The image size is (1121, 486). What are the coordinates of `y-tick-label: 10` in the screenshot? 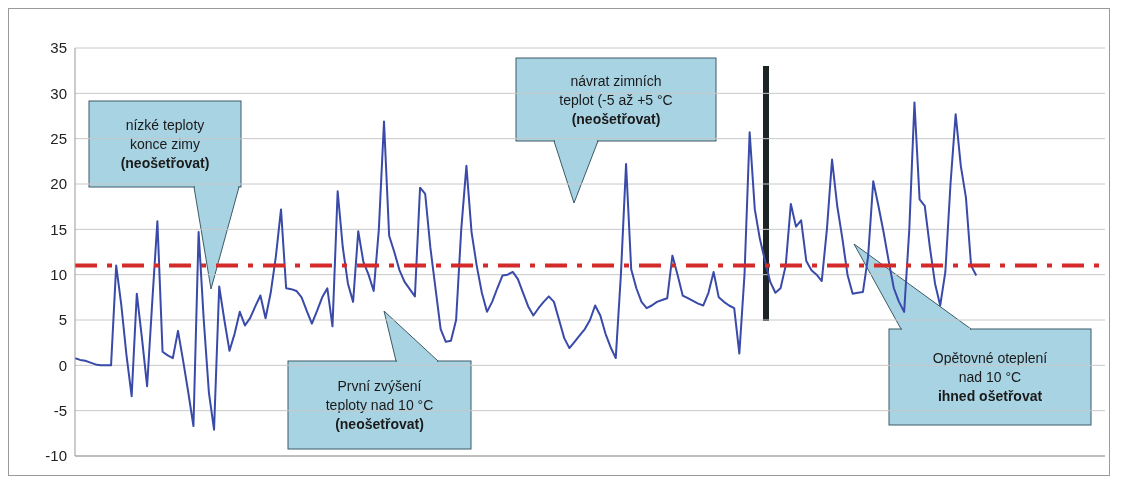 It's located at (58, 274).